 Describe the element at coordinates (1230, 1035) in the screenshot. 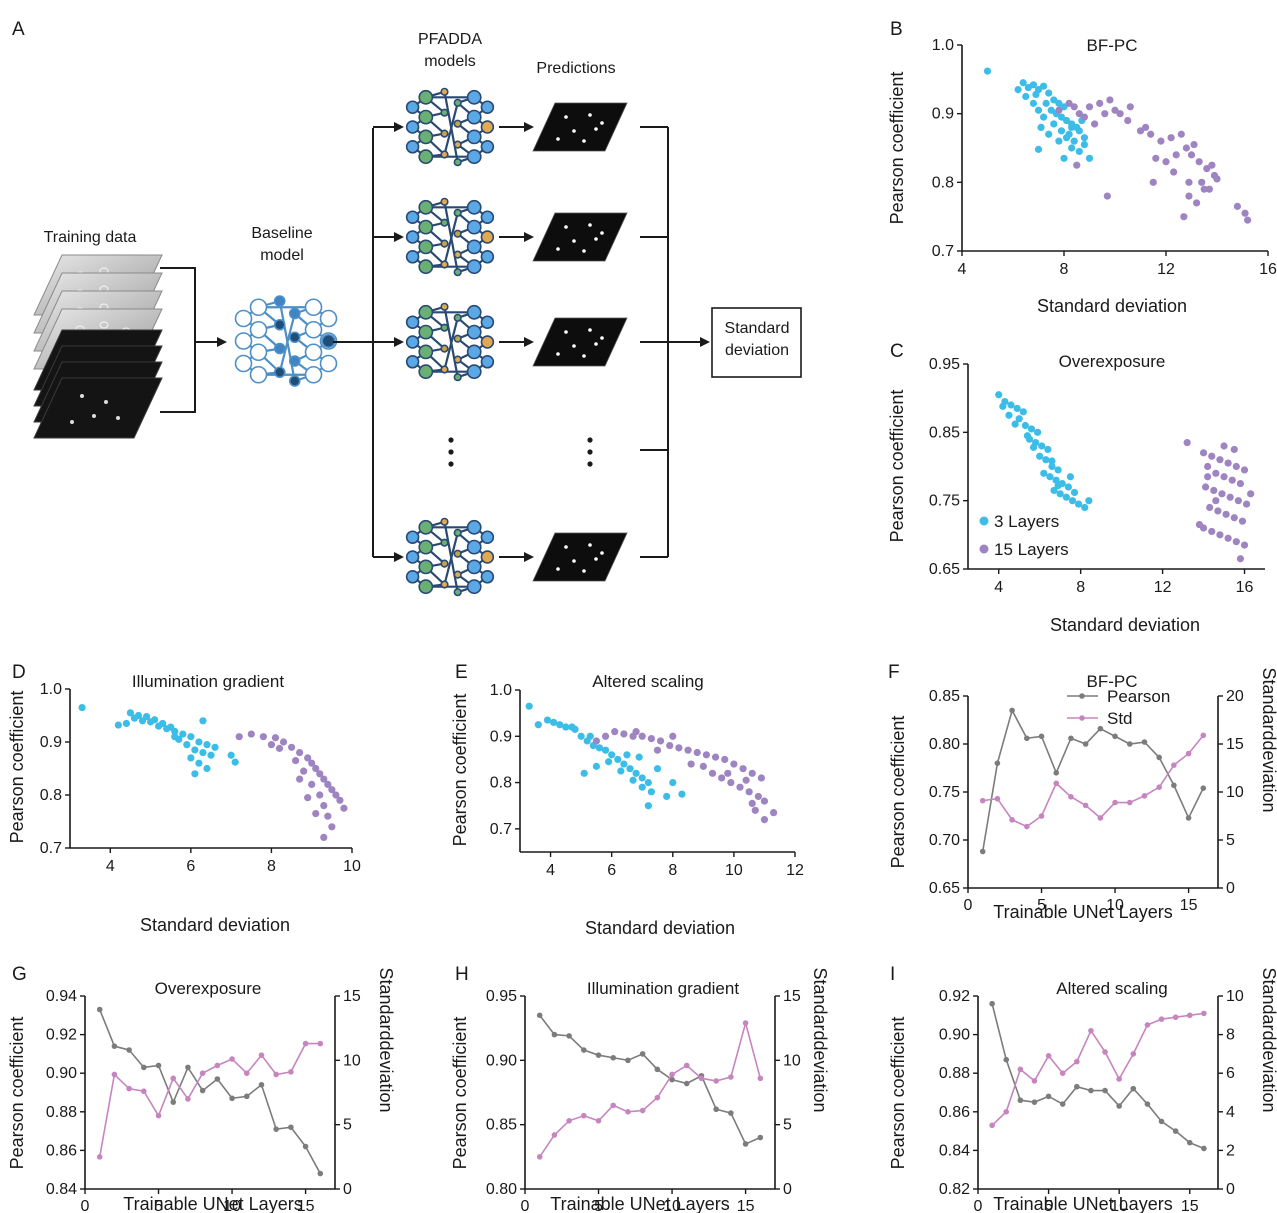

I see `y2-tick-label: 8` at that location.